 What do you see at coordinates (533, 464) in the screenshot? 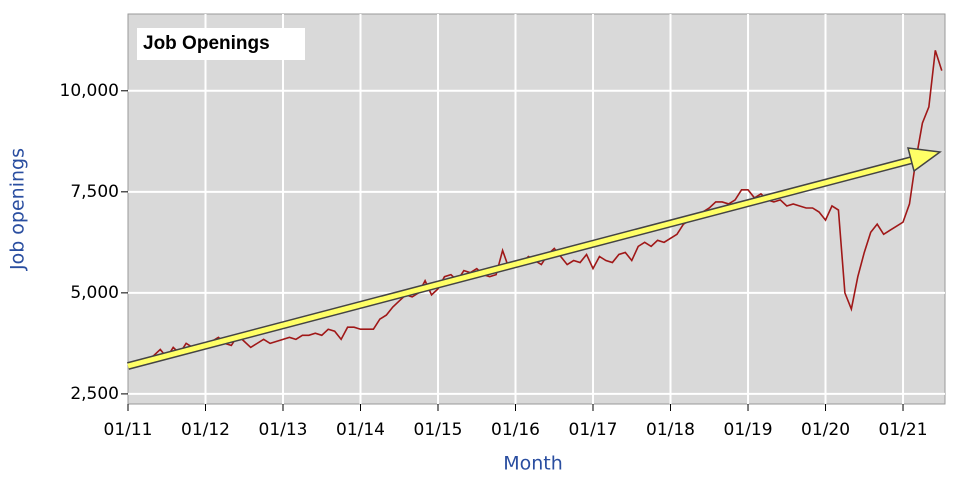
I see `x-axis-label: Month` at bounding box center [533, 464].